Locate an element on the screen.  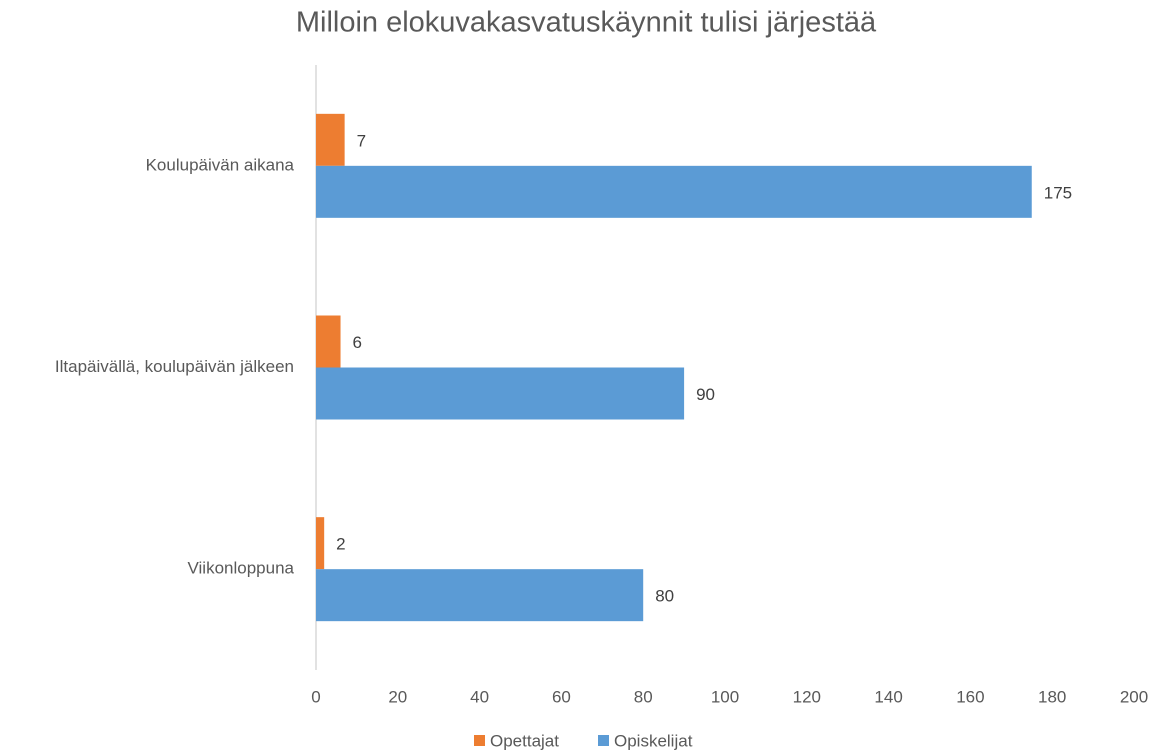
legend-label: Opiskelijat is located at coordinates (653, 740).